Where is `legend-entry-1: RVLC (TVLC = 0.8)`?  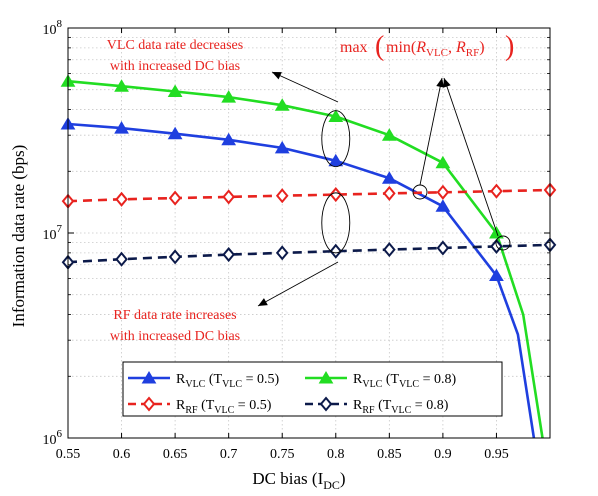 legend-entry-1: RVLC (TVLC = 0.8) is located at coordinates (380, 380).